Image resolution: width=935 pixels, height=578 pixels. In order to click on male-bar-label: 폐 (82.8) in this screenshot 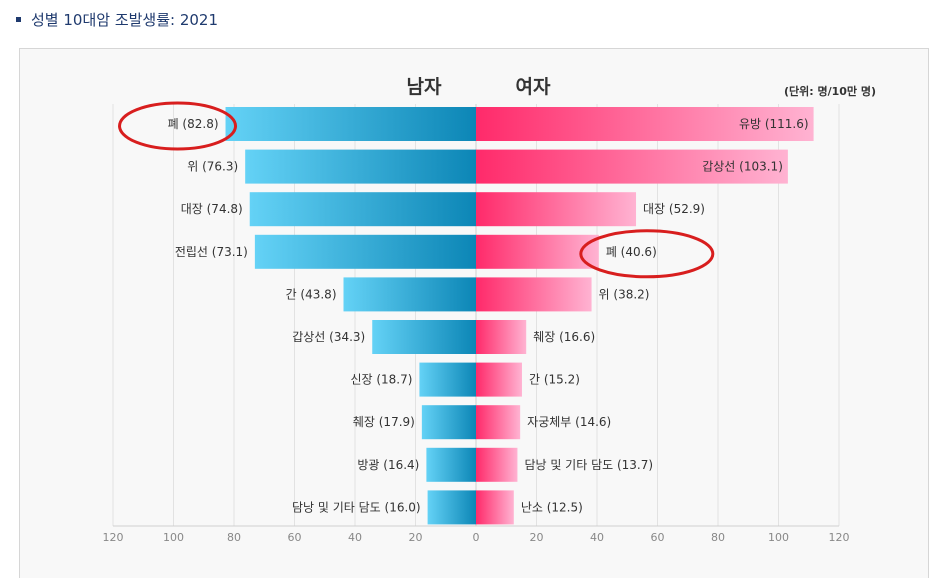, I will do `click(193, 124)`.